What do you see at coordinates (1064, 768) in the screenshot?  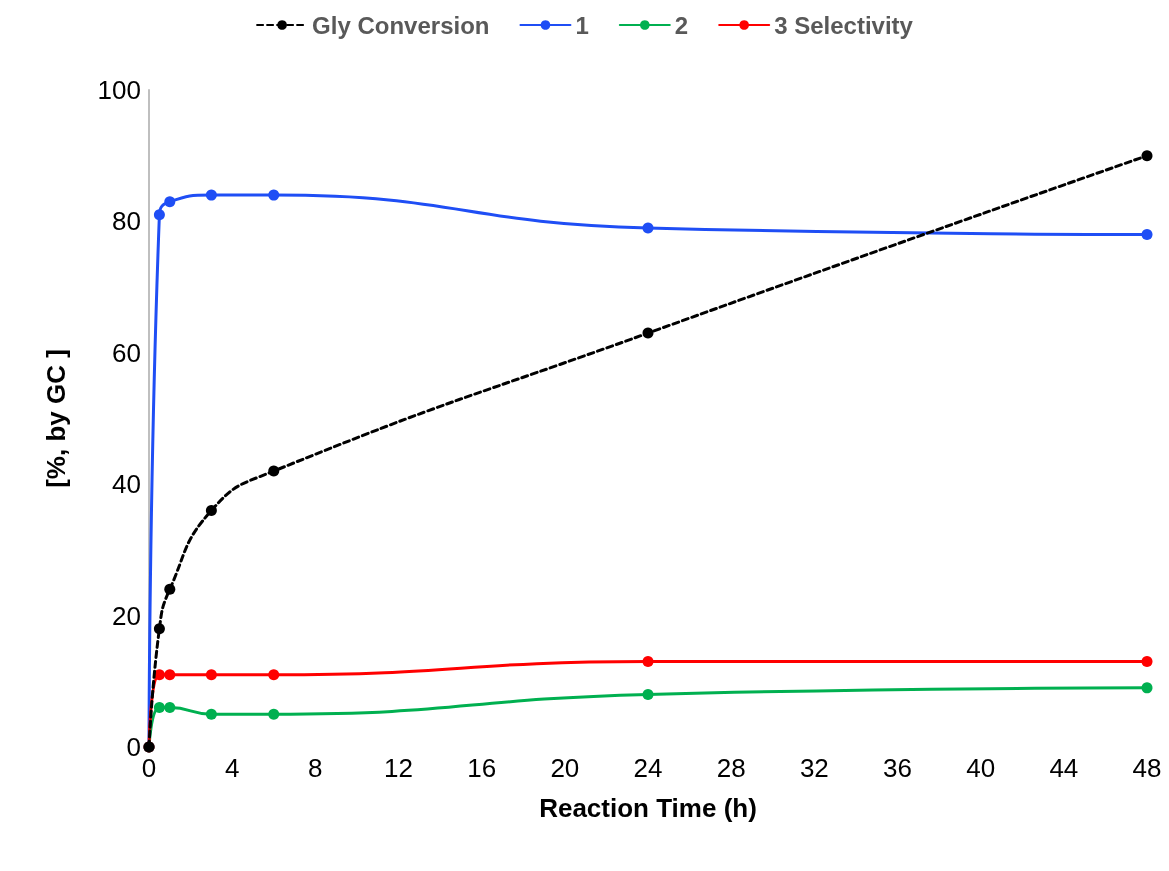 I see `x-tick-label: 44` at bounding box center [1064, 768].